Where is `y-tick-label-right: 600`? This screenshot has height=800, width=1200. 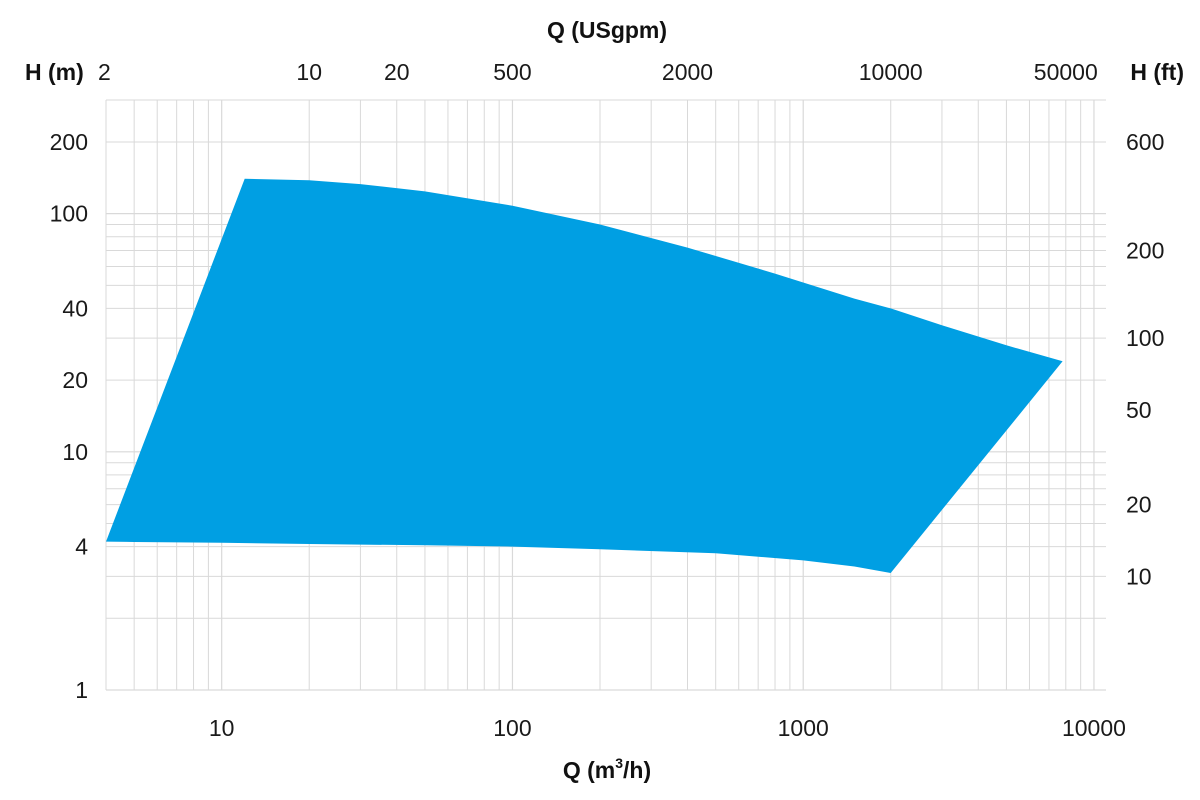
y-tick-label-right: 600 is located at coordinates (1145, 142).